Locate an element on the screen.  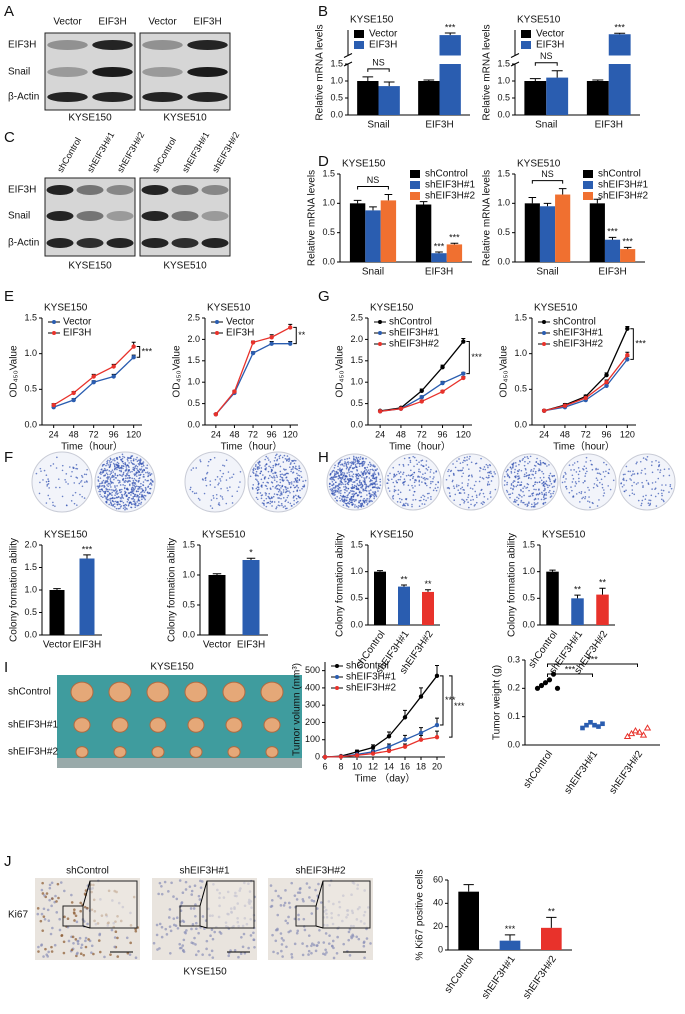
x-tick-label: 72 is located at coordinates (422, 434).